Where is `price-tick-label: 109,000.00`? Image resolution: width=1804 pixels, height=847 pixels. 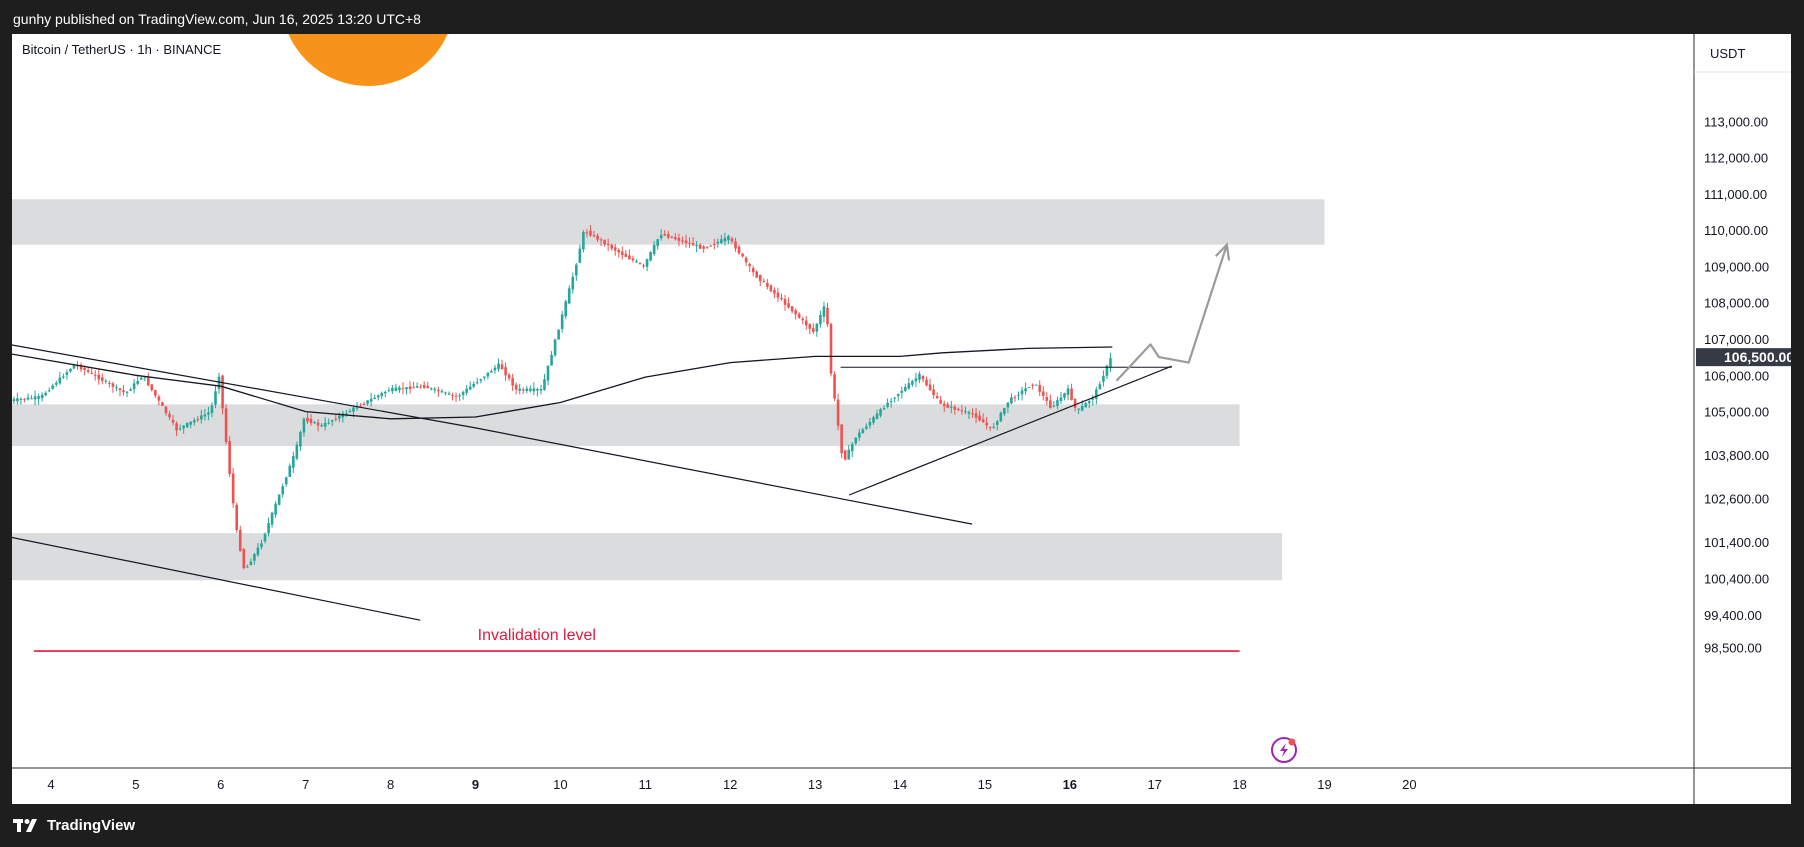
price-tick-label: 109,000.00 is located at coordinates (1736, 266).